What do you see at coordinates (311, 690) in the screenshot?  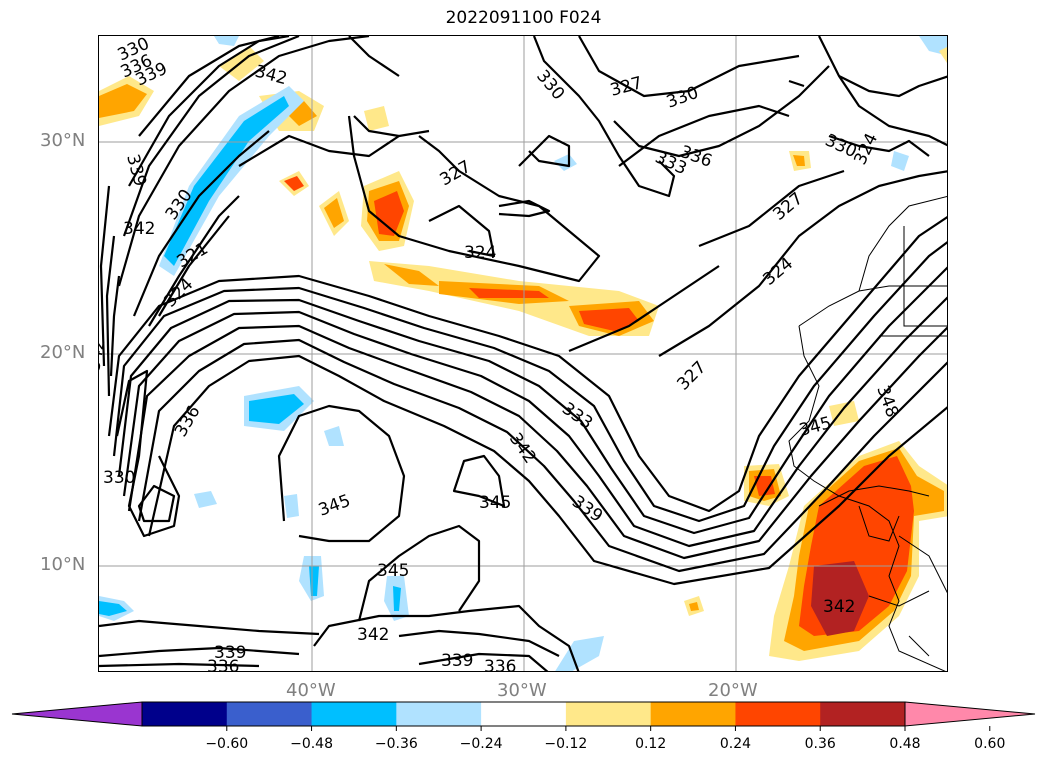 I see `lon-label: 40°W` at bounding box center [311, 690].